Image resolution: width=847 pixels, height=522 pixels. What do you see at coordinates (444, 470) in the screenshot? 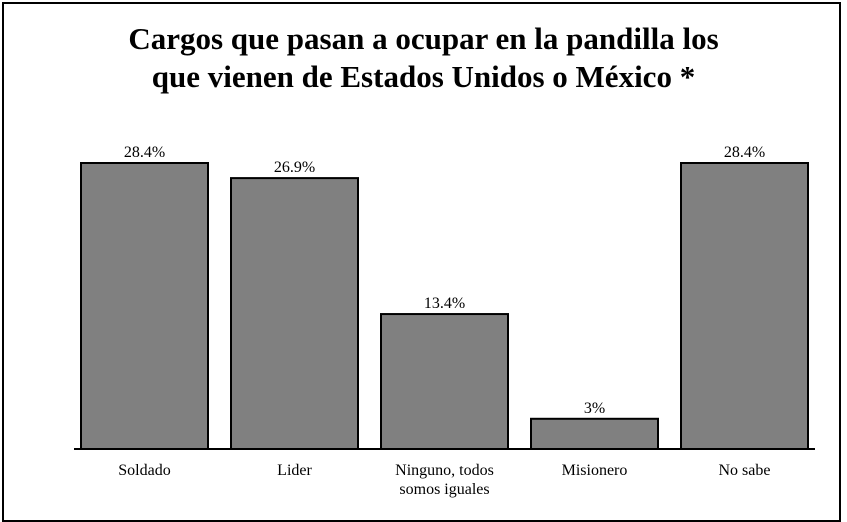
I see `category-label-2-line-0: Ninguno, todos` at bounding box center [444, 470].